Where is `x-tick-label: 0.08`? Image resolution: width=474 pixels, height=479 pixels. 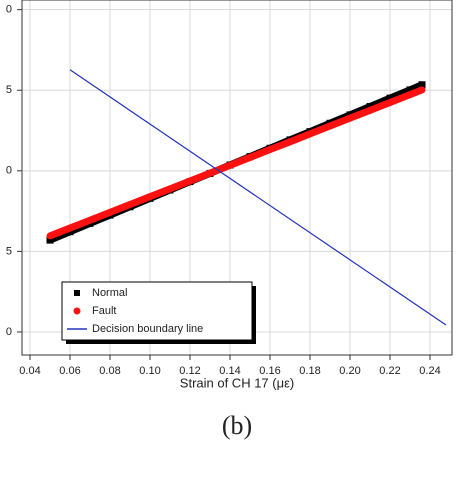 x-tick-label: 0.08 is located at coordinates (109, 371).